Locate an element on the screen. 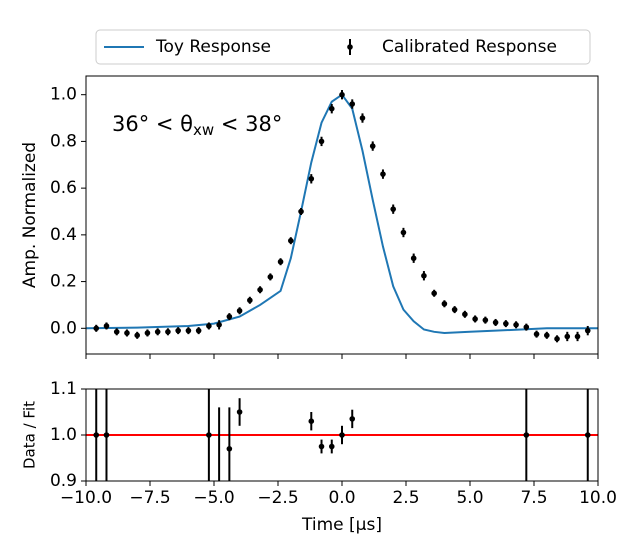 The width and height of the screenshot is (640, 560). y-tick-label: 0.0 is located at coordinates (63, 328).